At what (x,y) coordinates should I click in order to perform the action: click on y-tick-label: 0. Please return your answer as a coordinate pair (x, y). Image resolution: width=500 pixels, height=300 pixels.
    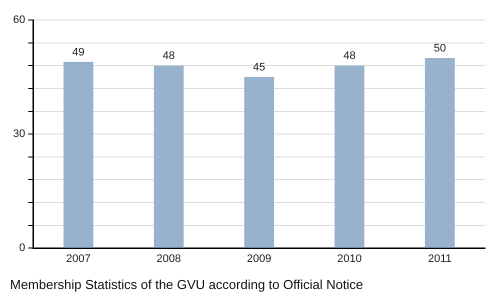
    Looking at the image, I should click on (22, 248).